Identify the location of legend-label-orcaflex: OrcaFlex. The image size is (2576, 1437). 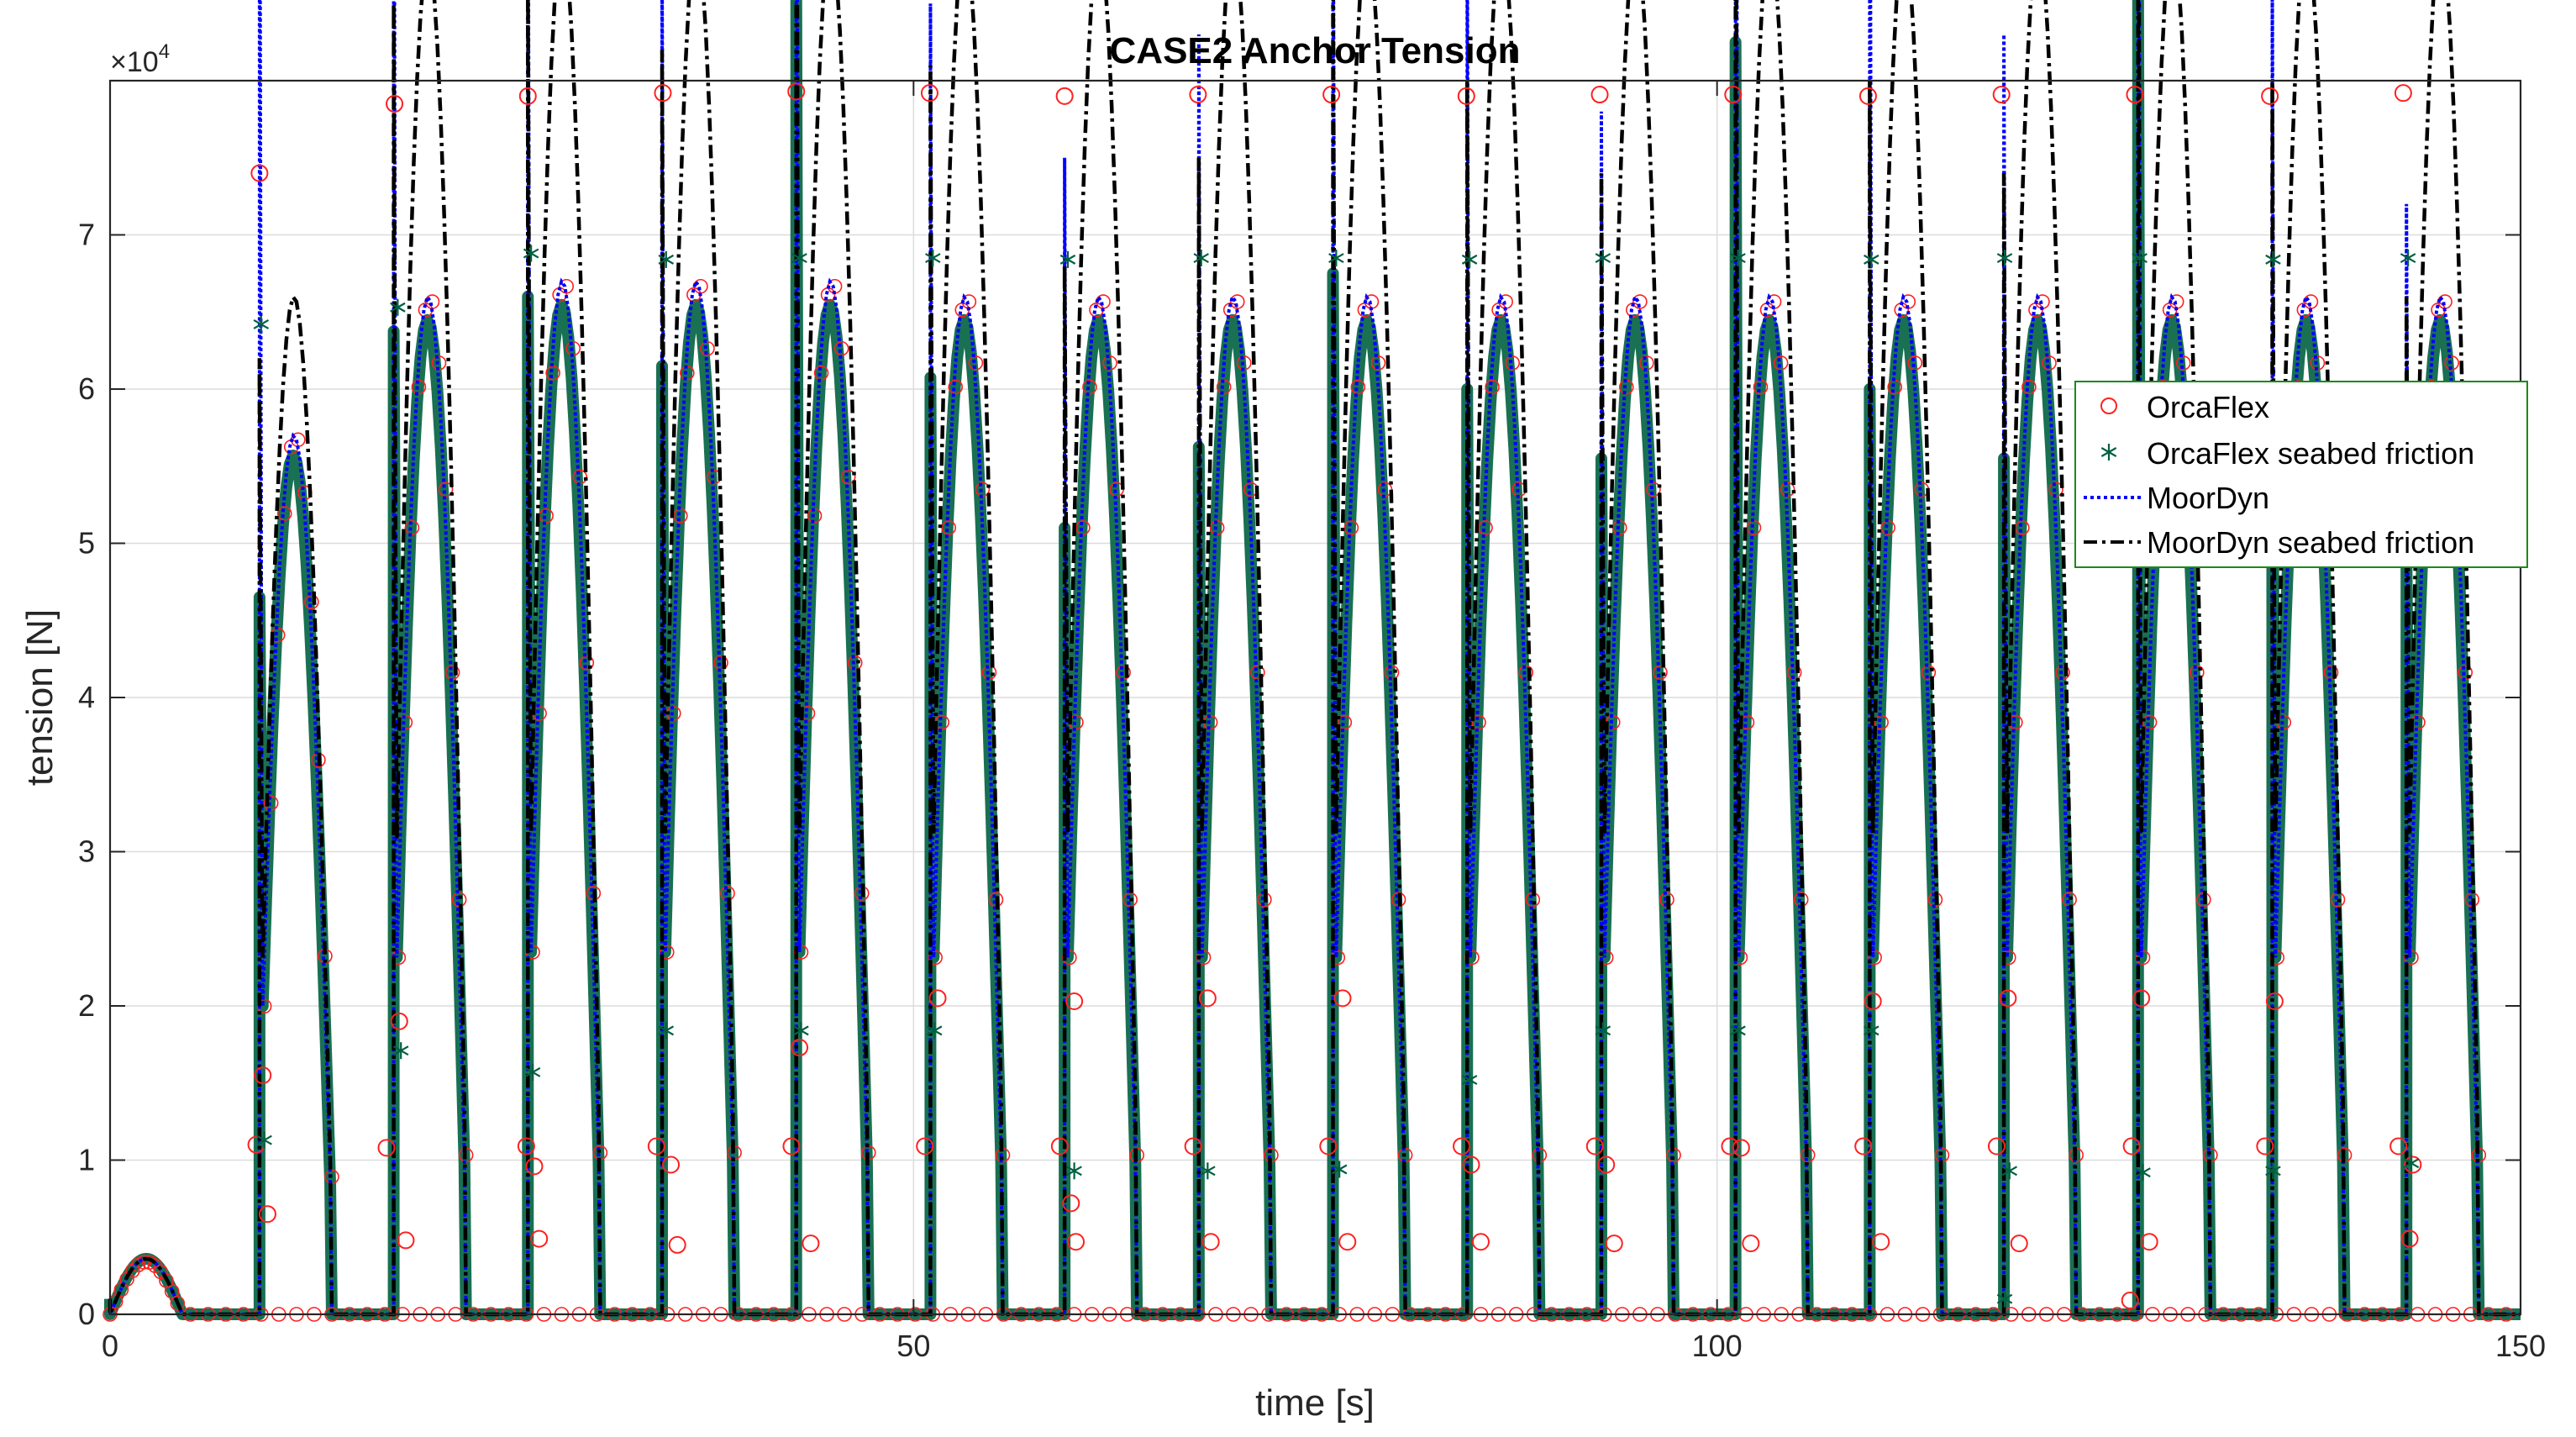
(2208, 407).